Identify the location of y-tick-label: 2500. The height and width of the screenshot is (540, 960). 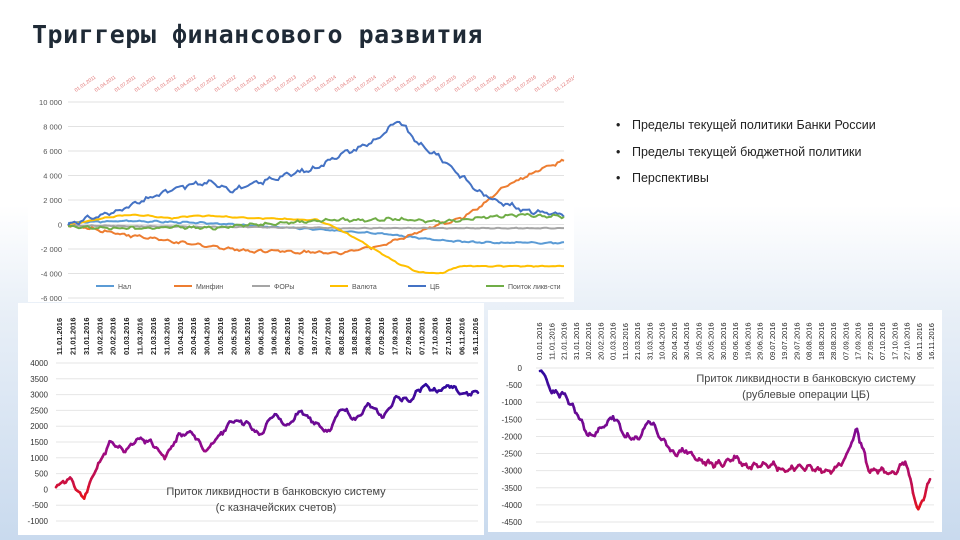
(39, 410).